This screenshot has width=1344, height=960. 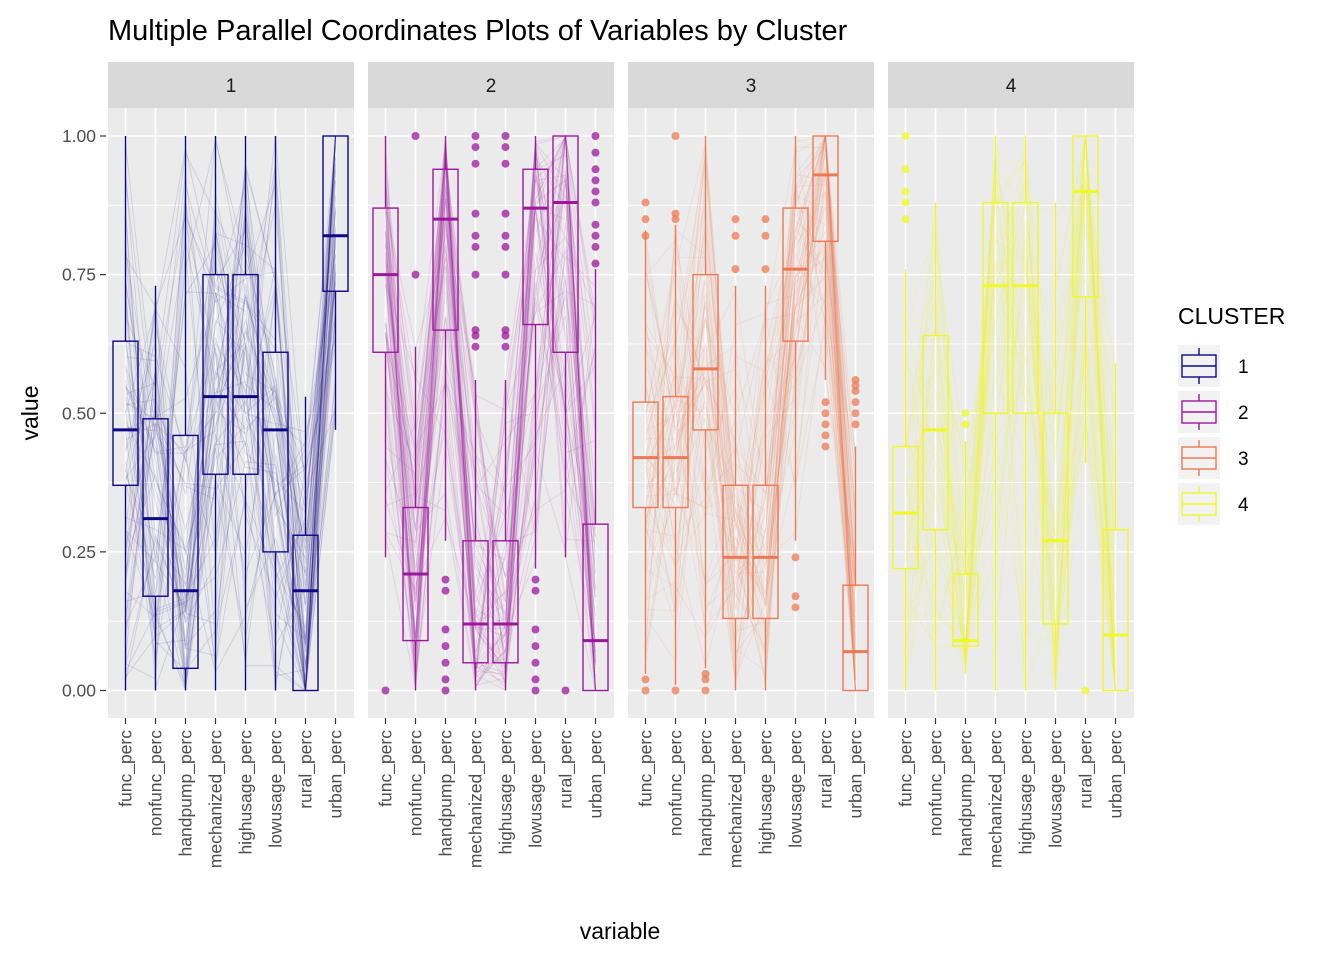 What do you see at coordinates (936, 783) in the screenshot?
I see `x-tick-label: nonfunc_perc` at bounding box center [936, 783].